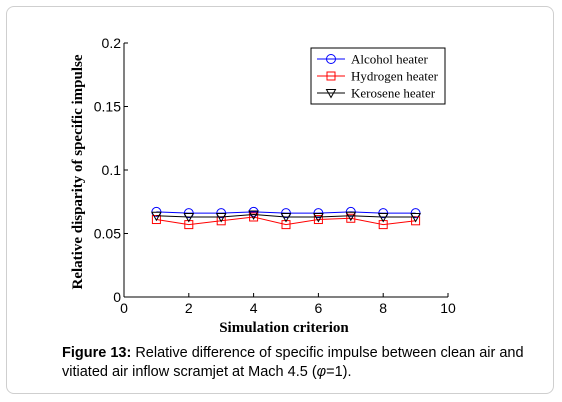  What do you see at coordinates (319, 308) in the screenshot?
I see `x-tick-label: 6` at bounding box center [319, 308].